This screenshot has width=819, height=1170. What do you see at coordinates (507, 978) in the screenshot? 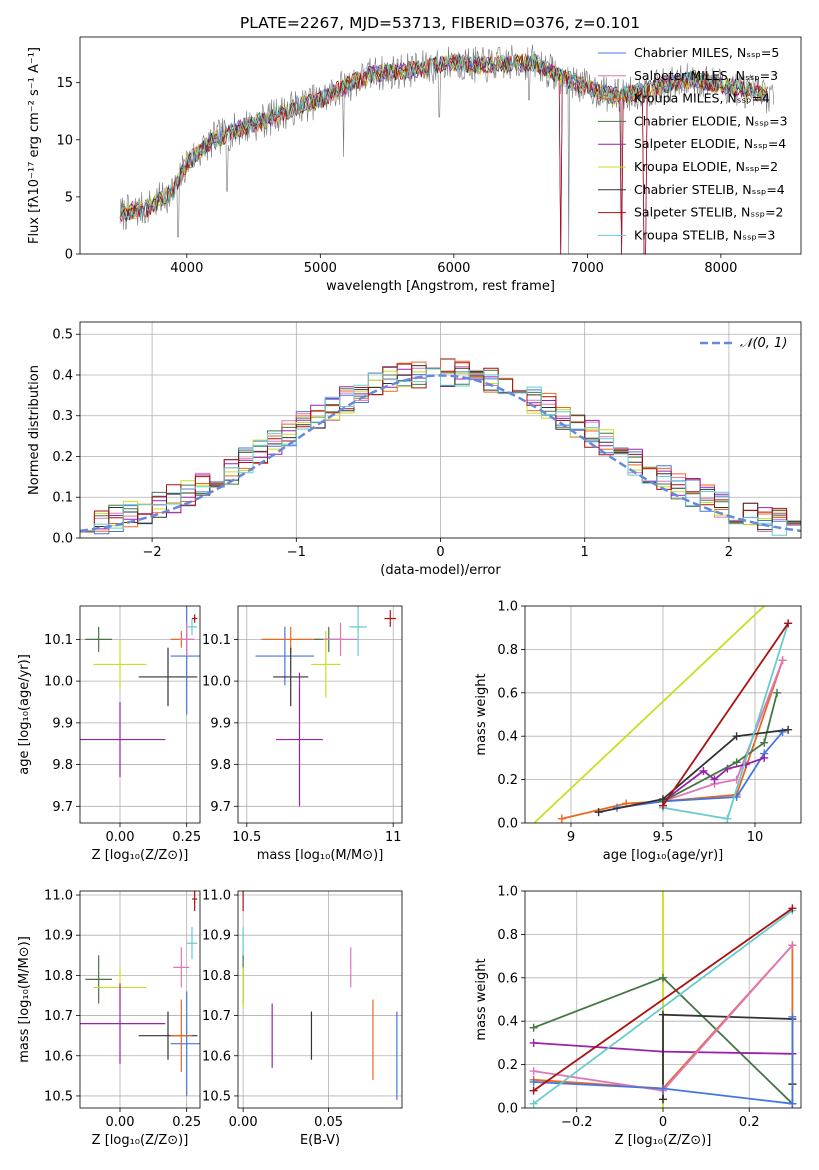
I see `y-tick-label: 0.6` at bounding box center [507, 978].